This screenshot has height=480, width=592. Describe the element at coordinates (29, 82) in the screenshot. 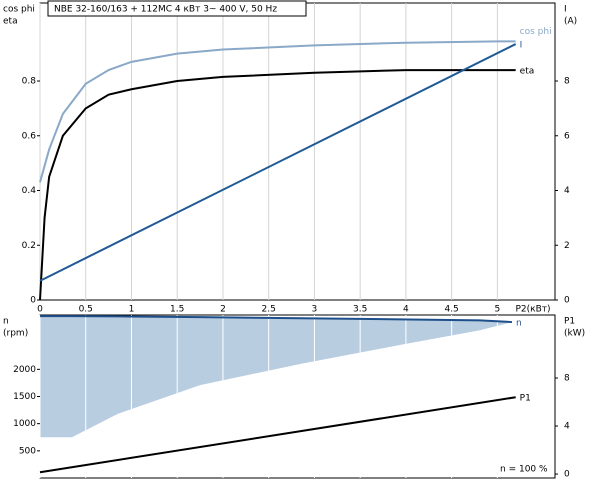

I see `y-tick-label: 0.8` at that location.